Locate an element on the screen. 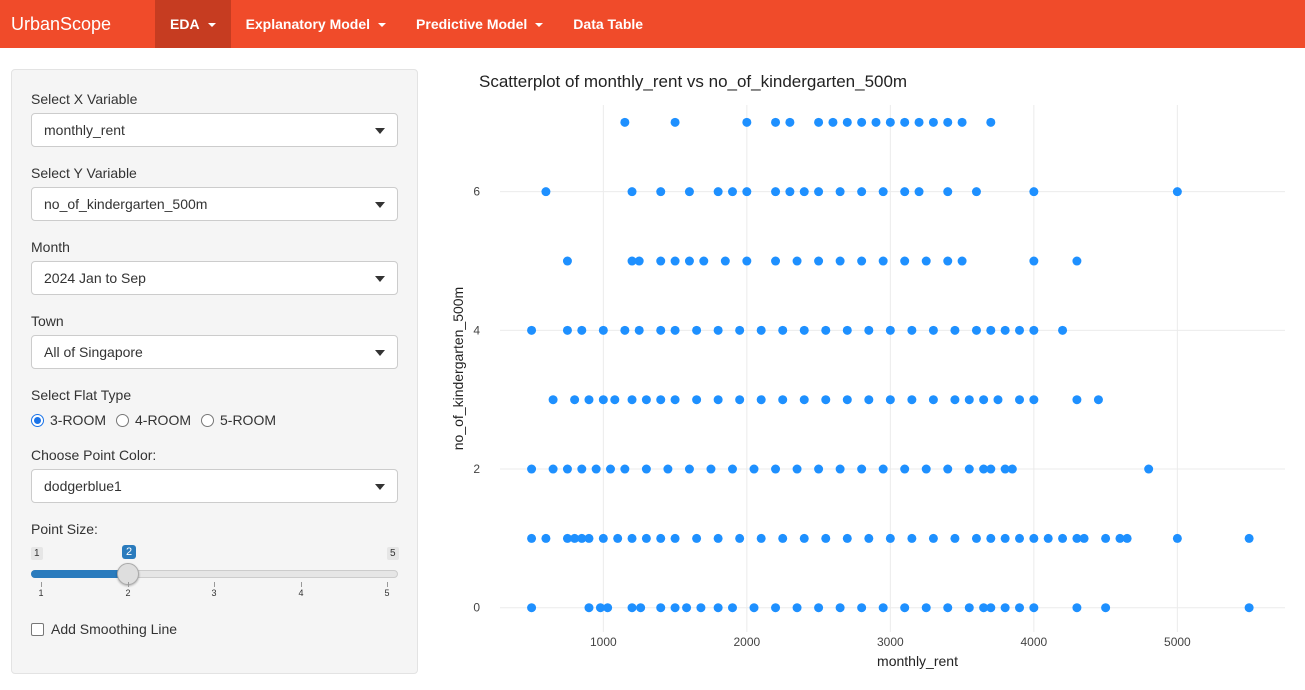 This screenshot has width=1305, height=690. nav-data-table-label: Data Table is located at coordinates (608, 24).